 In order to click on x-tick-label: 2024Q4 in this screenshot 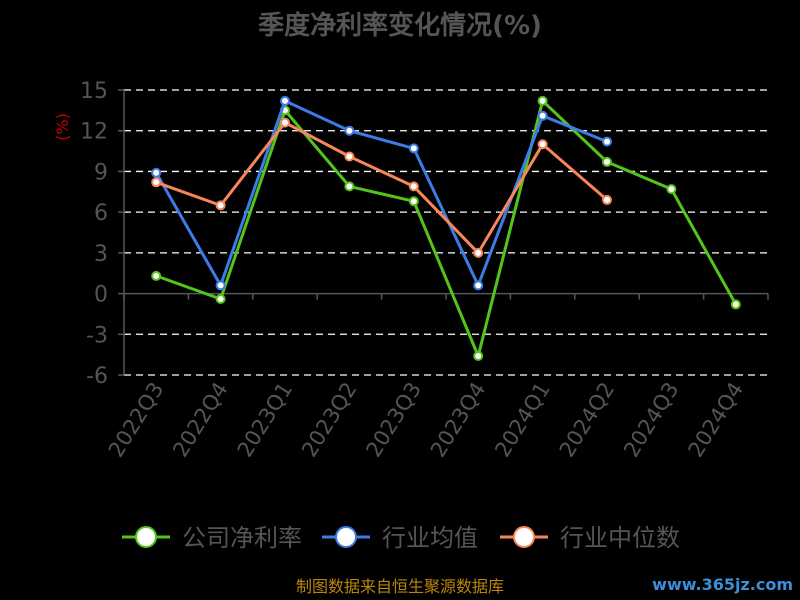, I will do `click(716, 419)`.